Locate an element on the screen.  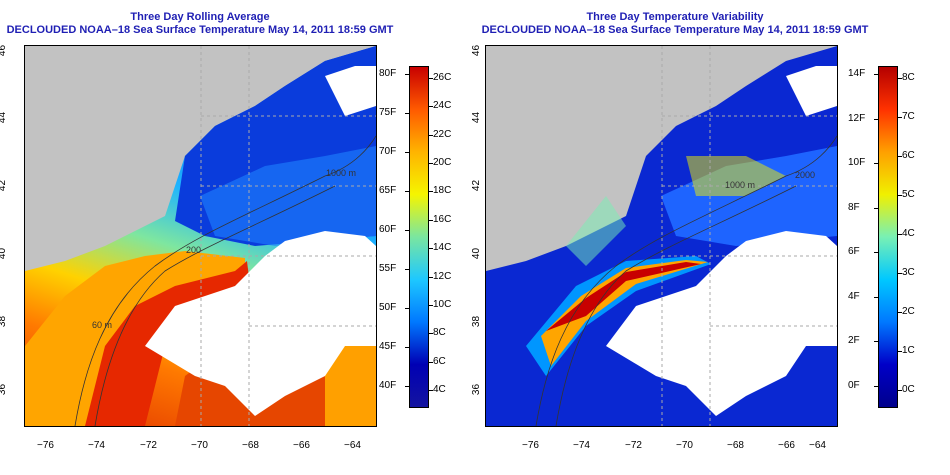
colorbar-right-label: 10C is located at coordinates (442, 304).